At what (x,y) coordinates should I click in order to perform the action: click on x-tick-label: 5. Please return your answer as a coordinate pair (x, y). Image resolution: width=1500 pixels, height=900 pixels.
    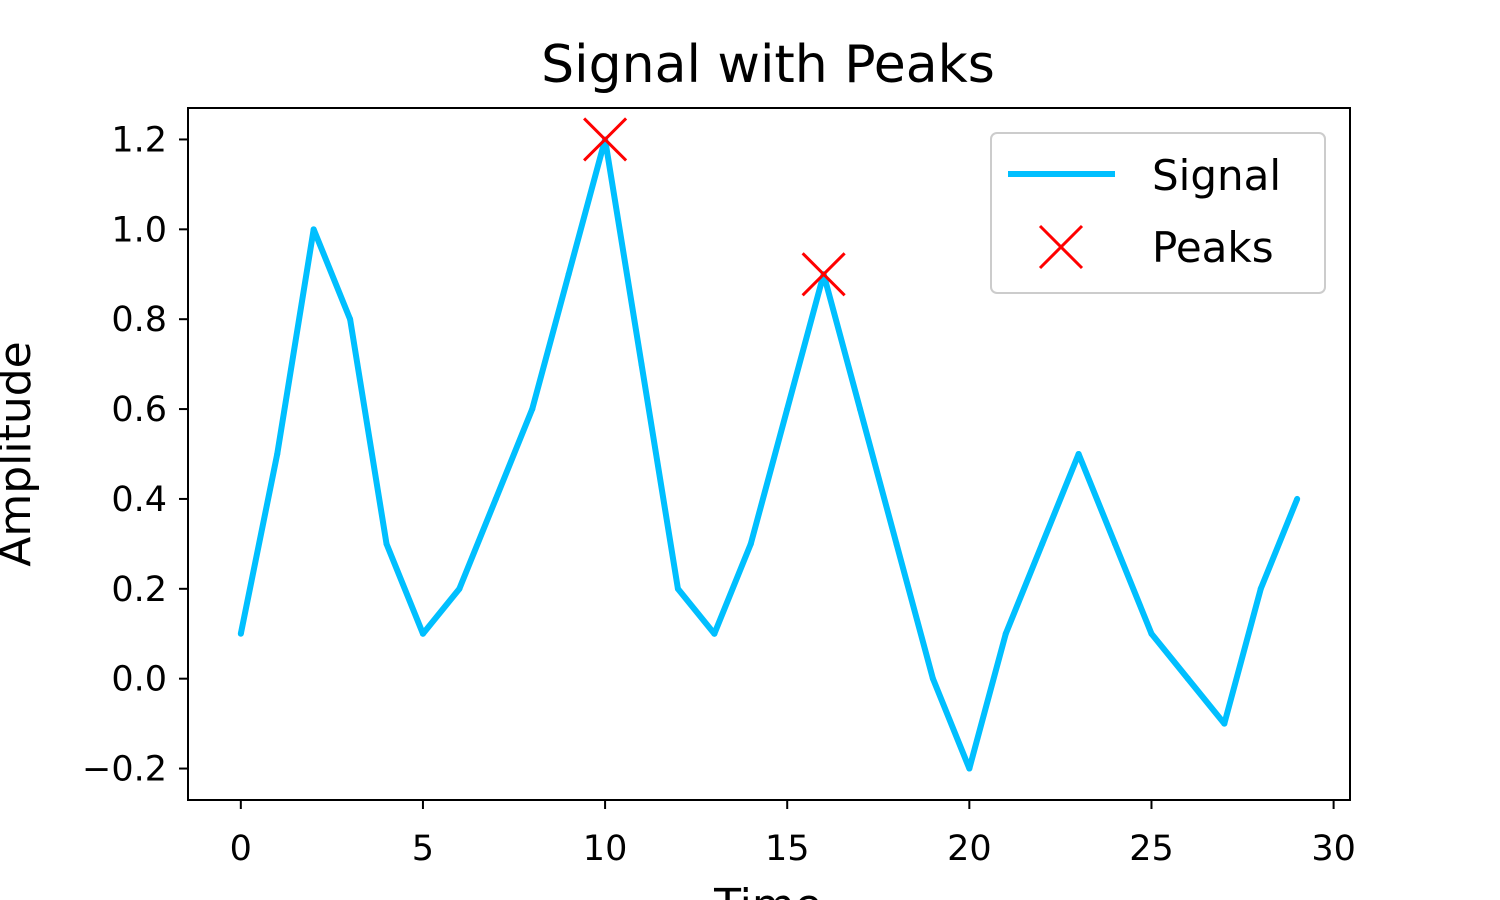
    Looking at the image, I should click on (423, 849).